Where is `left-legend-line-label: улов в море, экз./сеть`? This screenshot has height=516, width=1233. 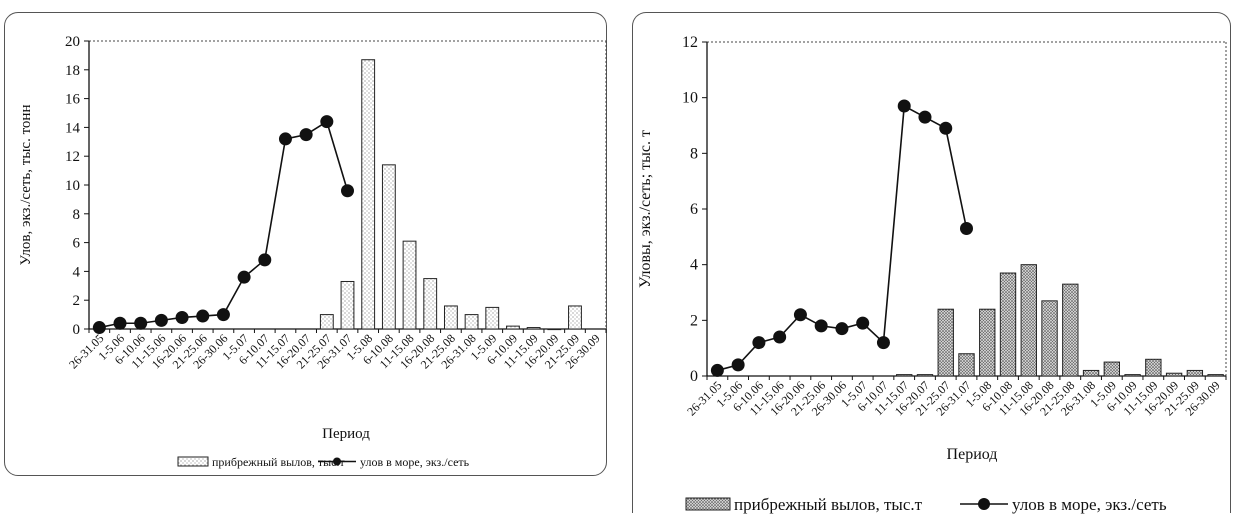
left-legend-line-label: улов в море, экз./сеть is located at coordinates (415, 462).